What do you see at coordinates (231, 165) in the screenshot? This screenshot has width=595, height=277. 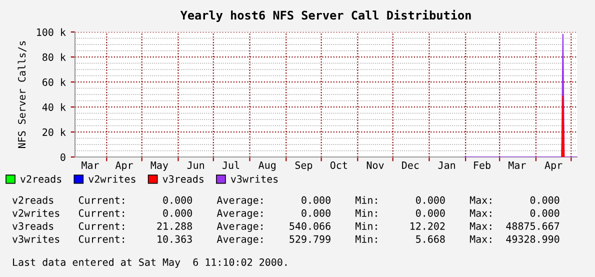 I see `x-tick-label: Jul` at bounding box center [231, 165].